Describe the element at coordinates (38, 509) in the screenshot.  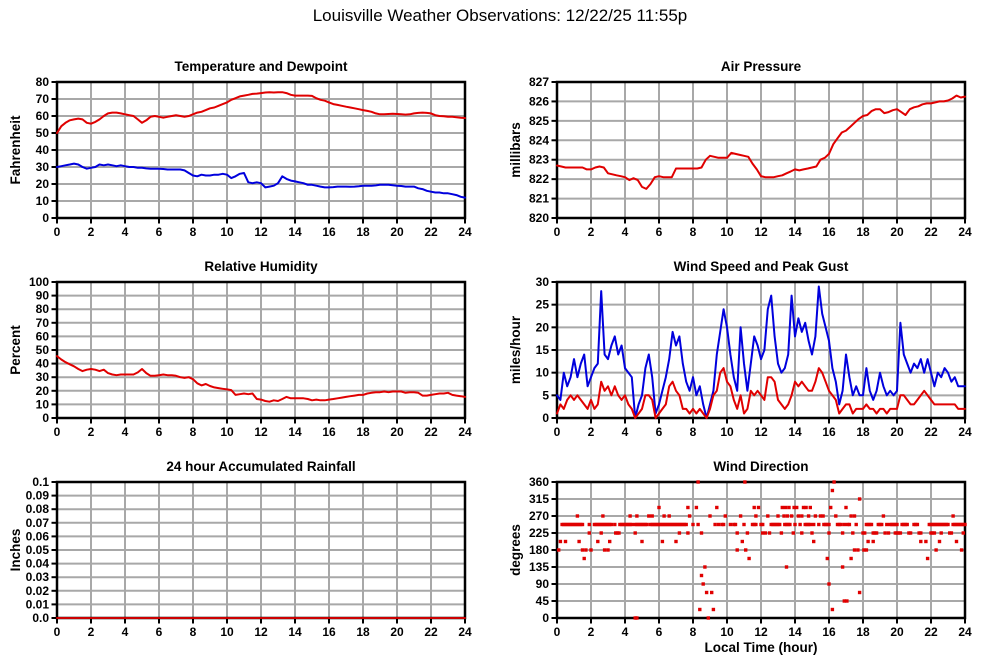
I see `y-tick-label: 0.08` at that location.